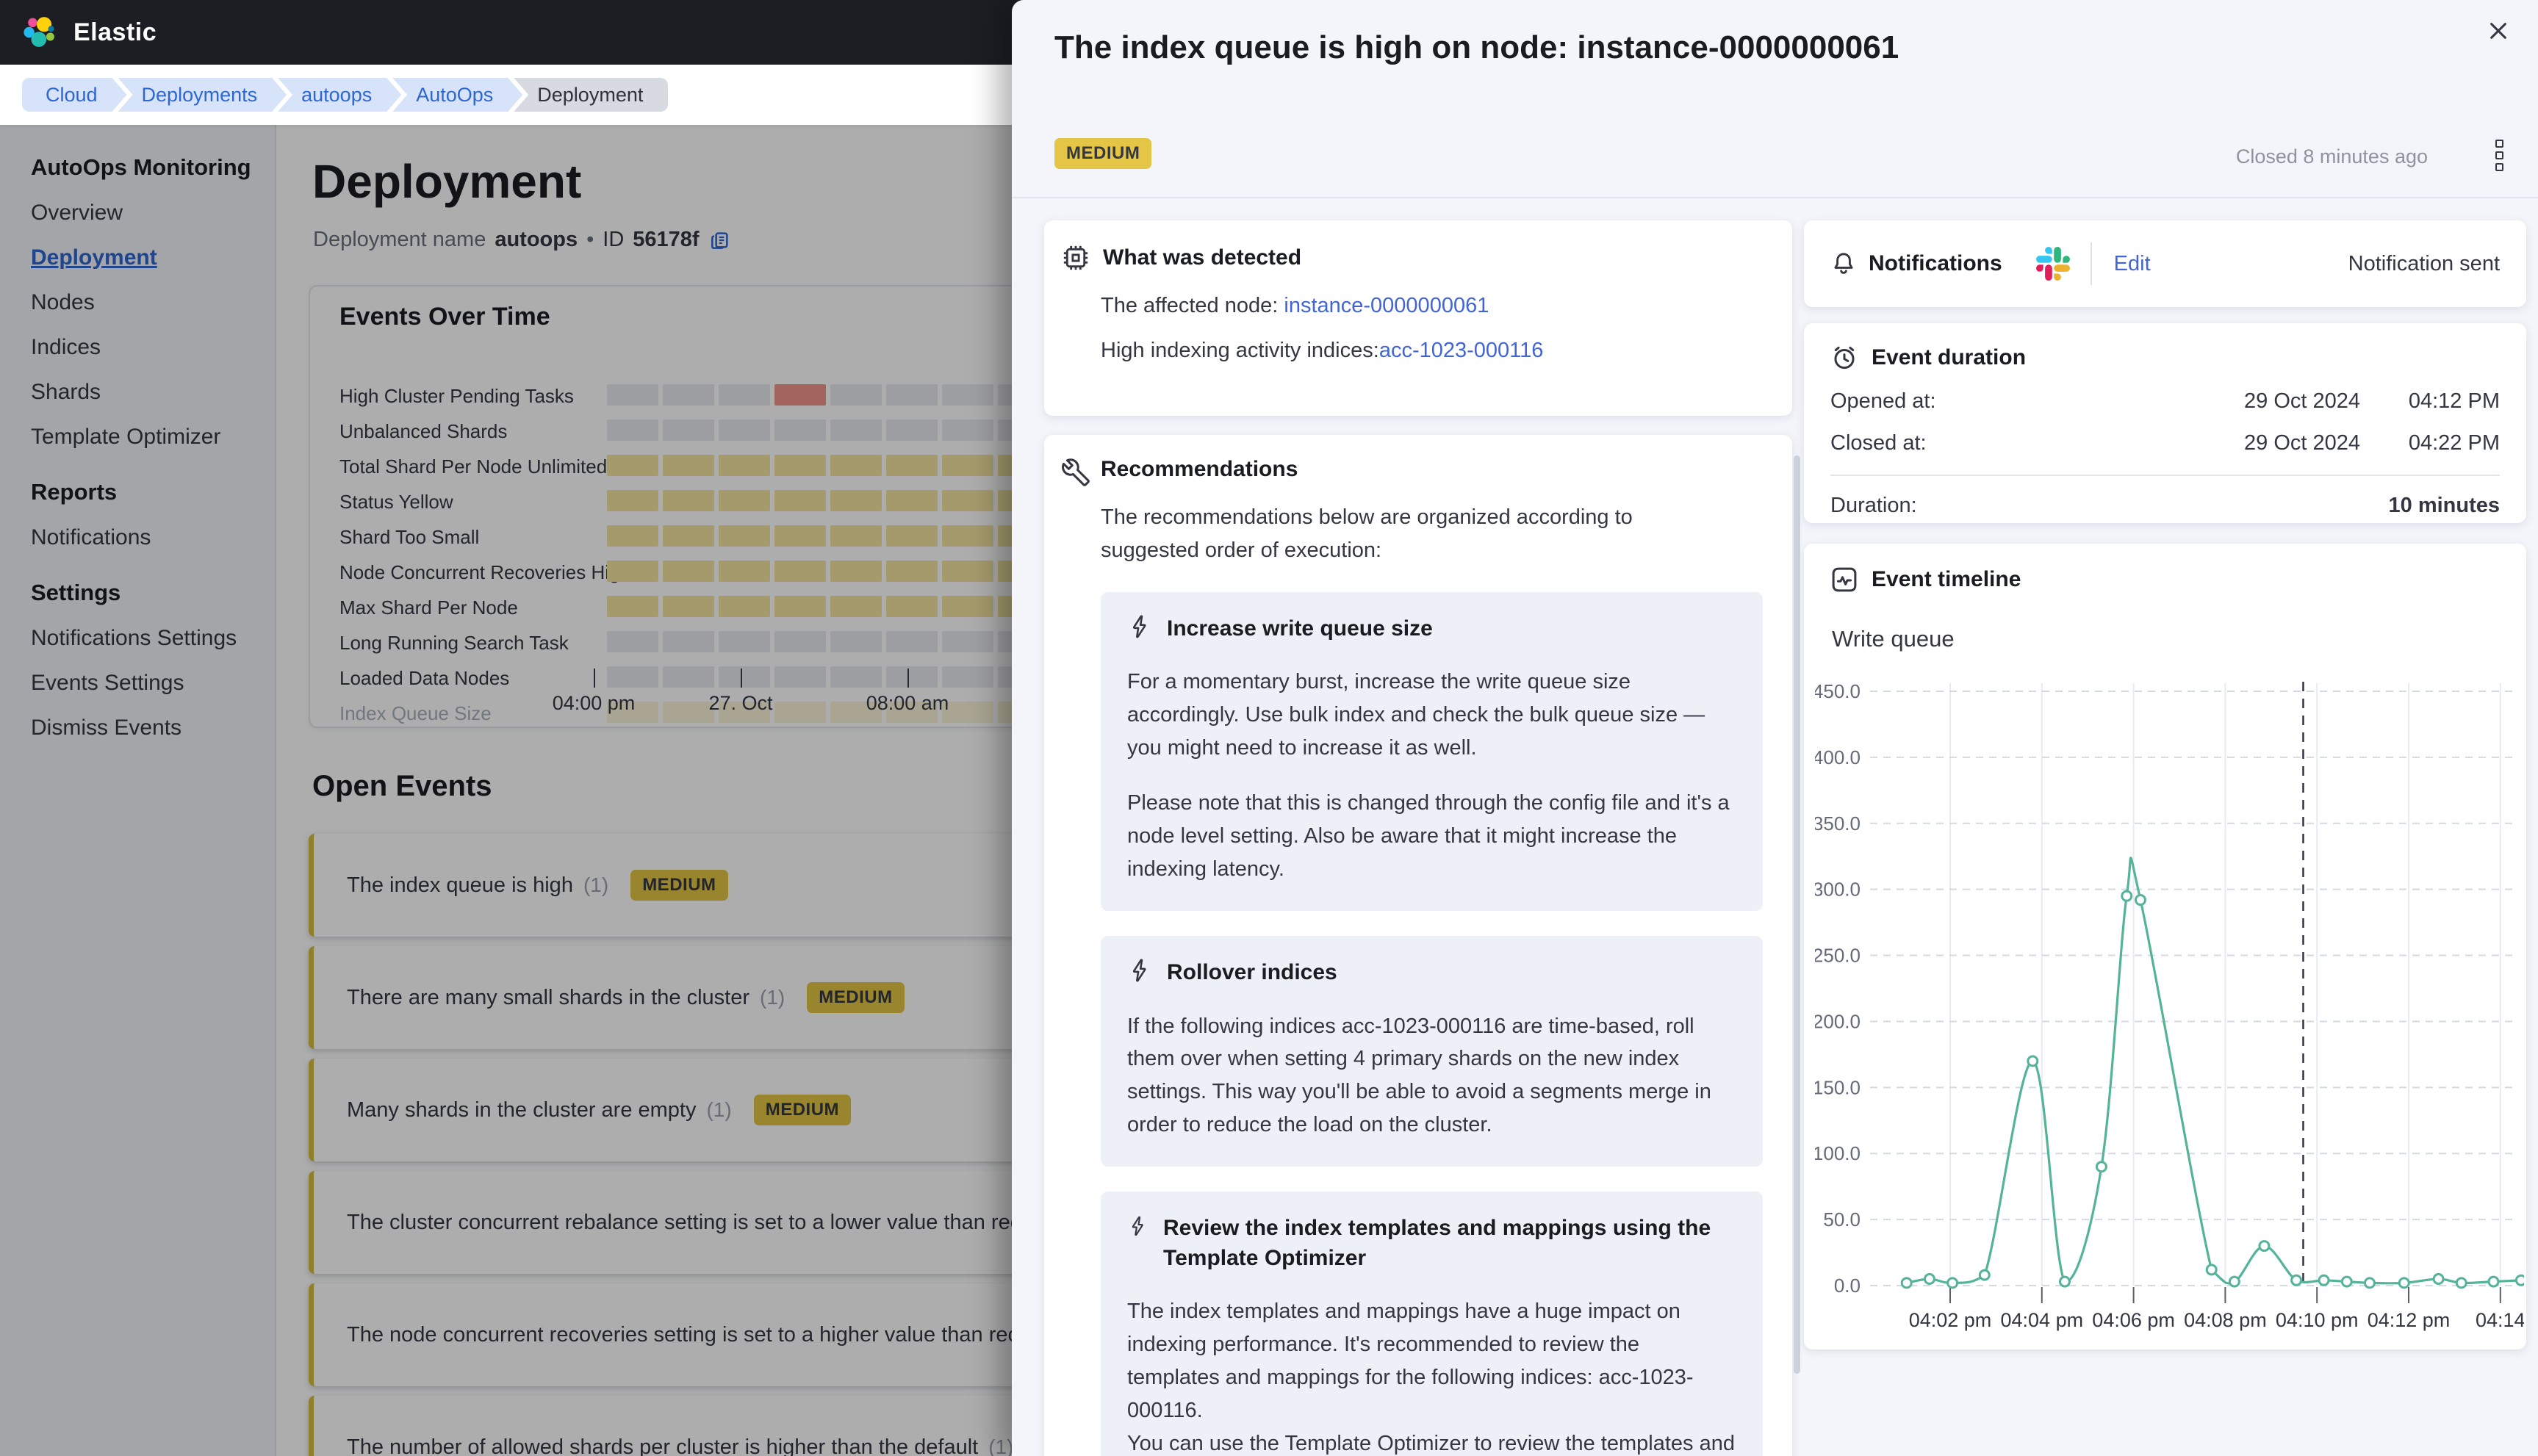 The image size is (2538, 1456). Describe the element at coordinates (74, 95) in the screenshot. I see `breadcrumb-item-cloud: Cloud` at that location.